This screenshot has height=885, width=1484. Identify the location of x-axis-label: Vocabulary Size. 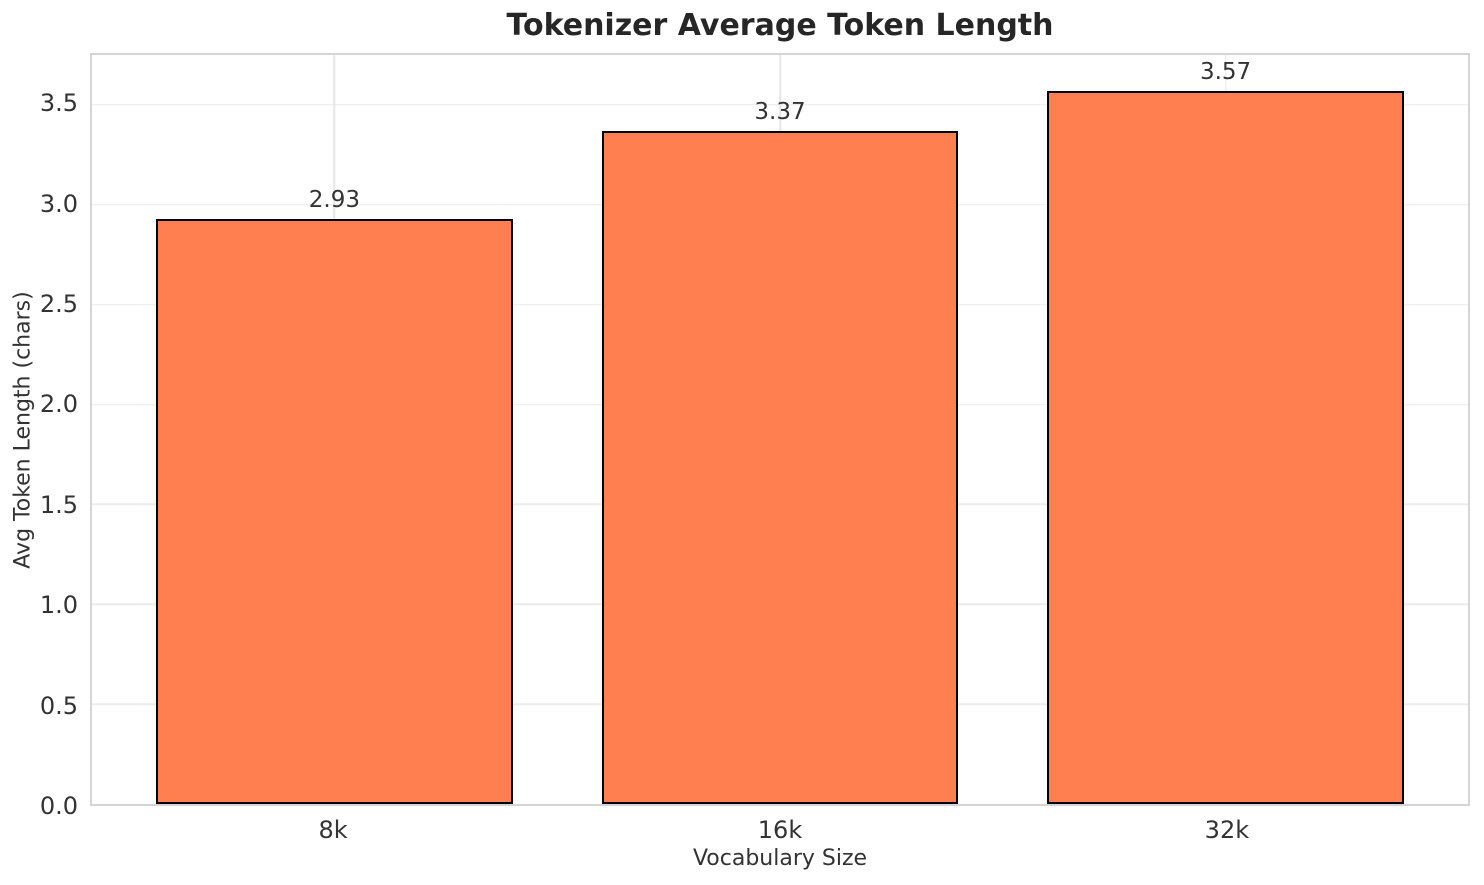
(780, 858).